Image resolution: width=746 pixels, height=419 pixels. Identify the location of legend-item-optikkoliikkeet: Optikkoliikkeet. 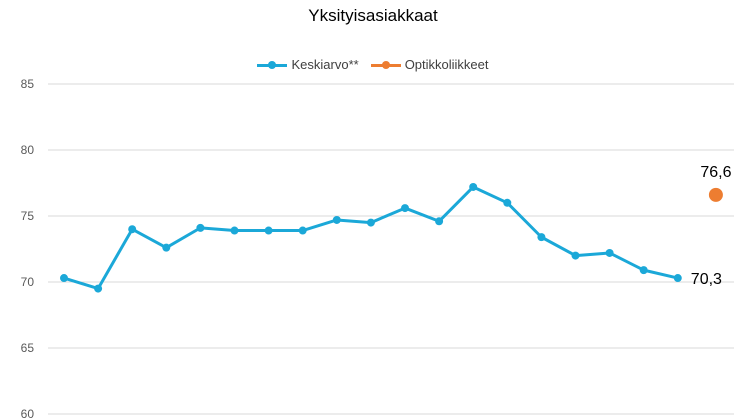
(429, 64).